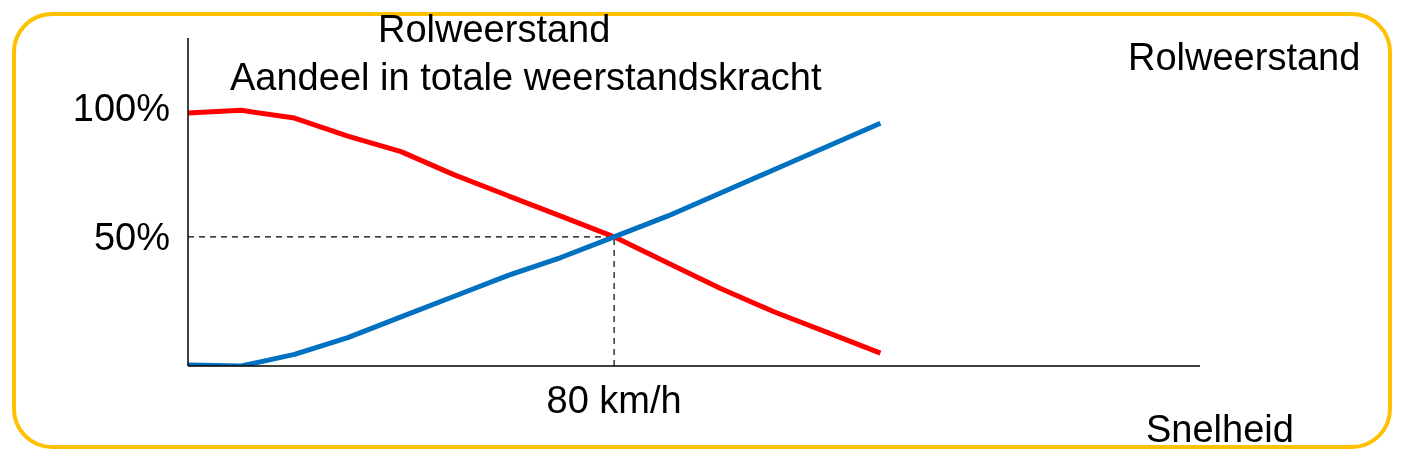 The height and width of the screenshot is (461, 1426). What do you see at coordinates (131, 237) in the screenshot?
I see `y-tick-label: 50%` at bounding box center [131, 237].